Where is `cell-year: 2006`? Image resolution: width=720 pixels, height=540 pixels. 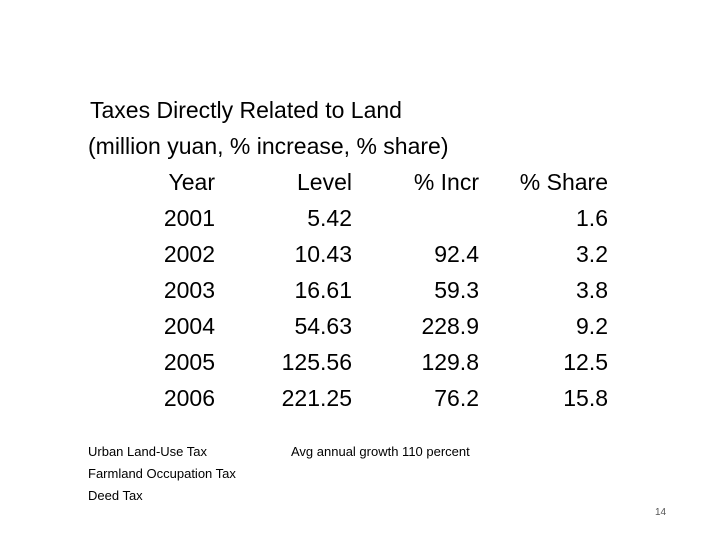
cell-year: 2006 is located at coordinates (189, 398).